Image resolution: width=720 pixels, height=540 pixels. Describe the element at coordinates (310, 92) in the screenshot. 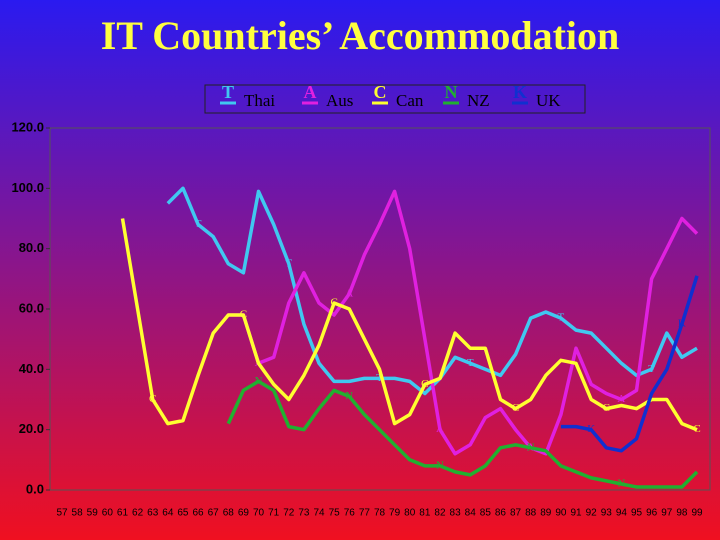

I see `legend-marker: A` at that location.